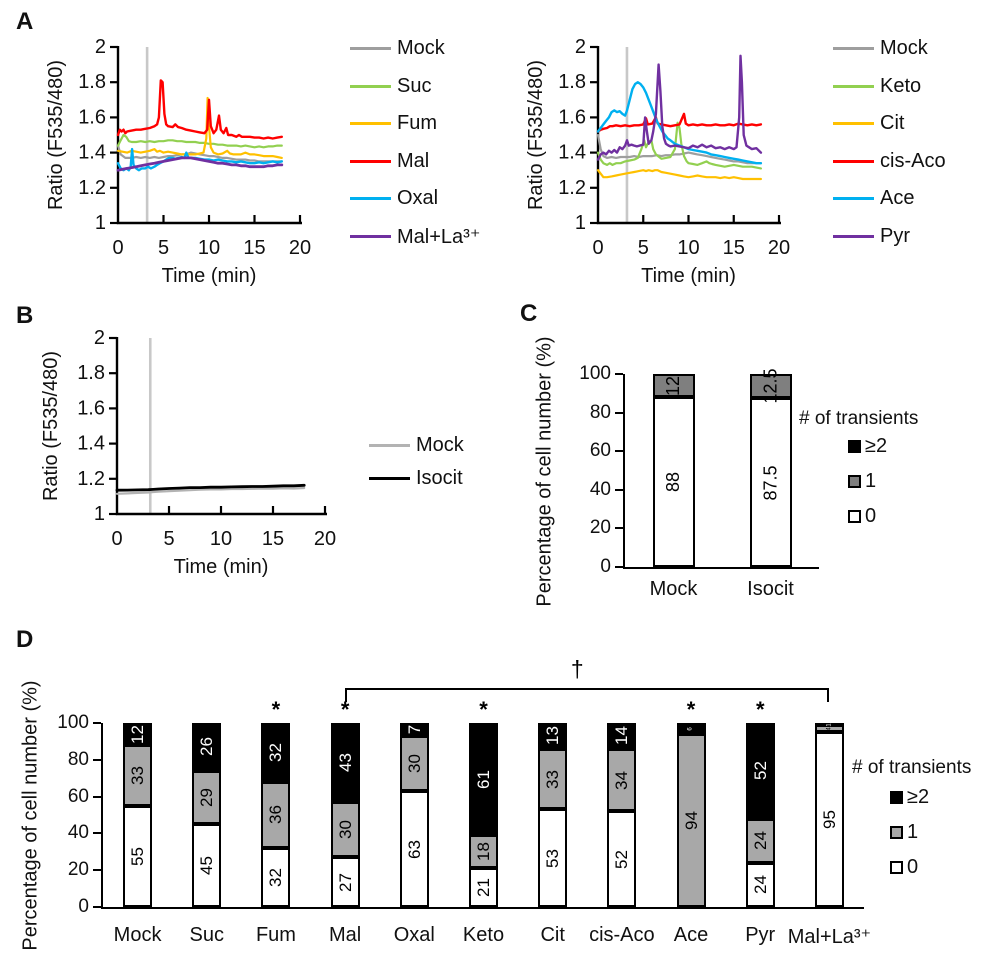 Image resolution: width=1002 pixels, height=967 pixels. I want to click on bar-segment-cis-Aco-≥2: 14, so click(622, 736).